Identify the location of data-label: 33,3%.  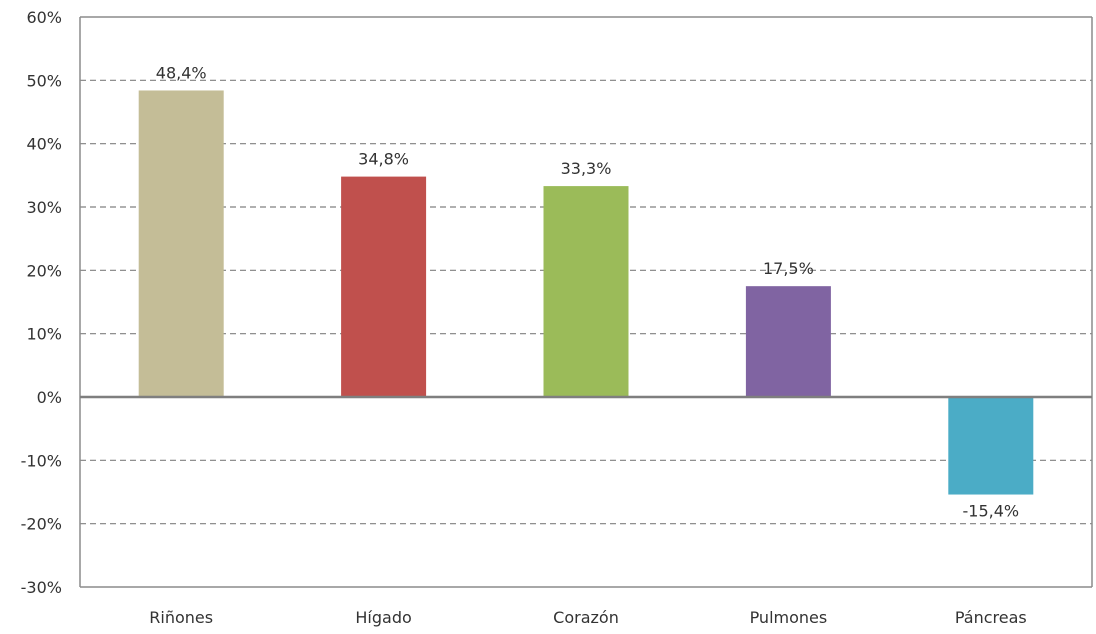
(586, 168).